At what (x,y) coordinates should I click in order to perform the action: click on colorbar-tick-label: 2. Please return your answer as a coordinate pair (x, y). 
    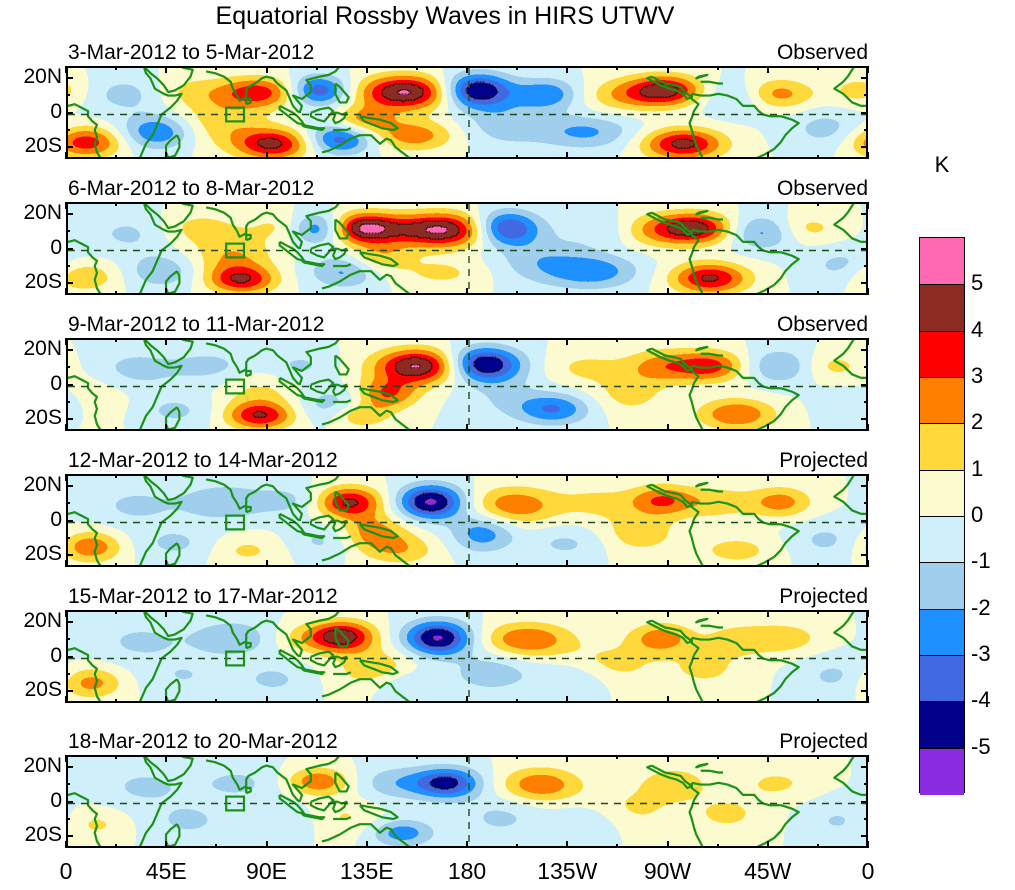
    Looking at the image, I should click on (977, 422).